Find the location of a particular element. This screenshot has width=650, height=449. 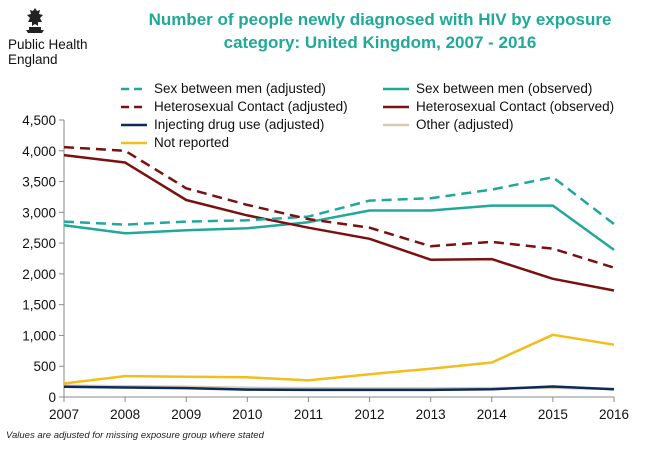

y-tick-label: 1,500 is located at coordinates (39, 305).